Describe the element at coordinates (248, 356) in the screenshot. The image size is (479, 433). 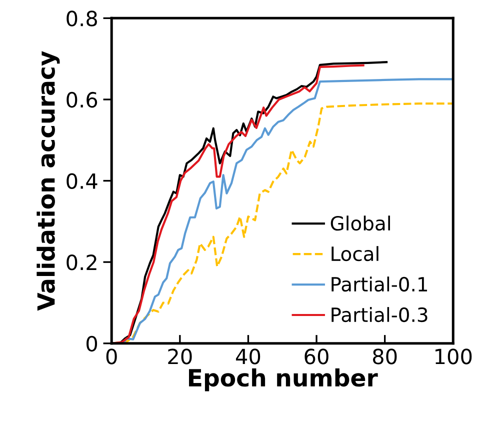
I see `x-tick-label: 40` at that location.